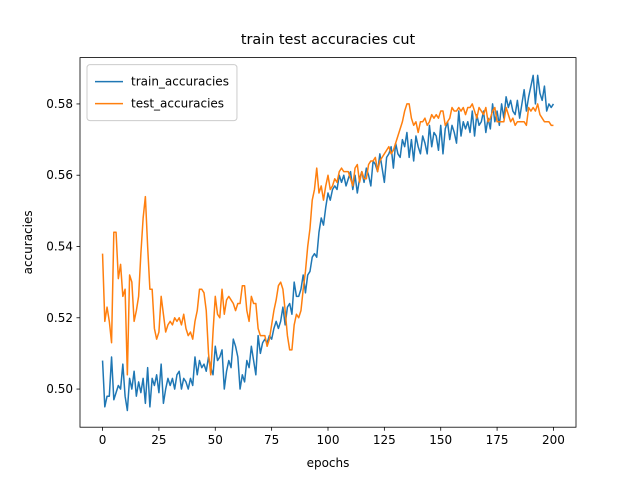  Describe the element at coordinates (28, 242) in the screenshot. I see `y-axis-label: accuracies` at that location.